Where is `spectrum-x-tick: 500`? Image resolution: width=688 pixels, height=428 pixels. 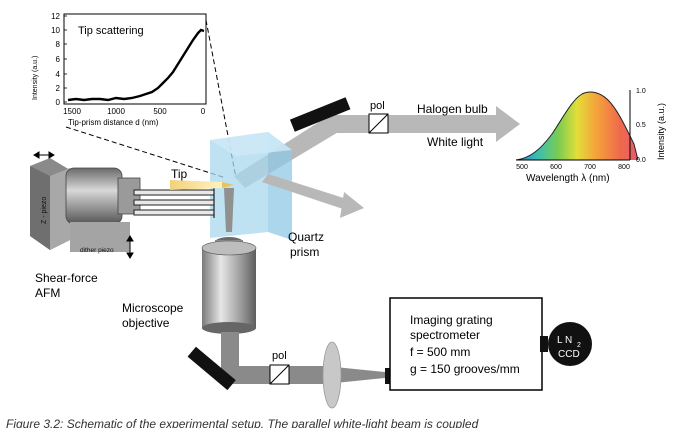 spectrum-x-tick: 500 is located at coordinates (522, 167).